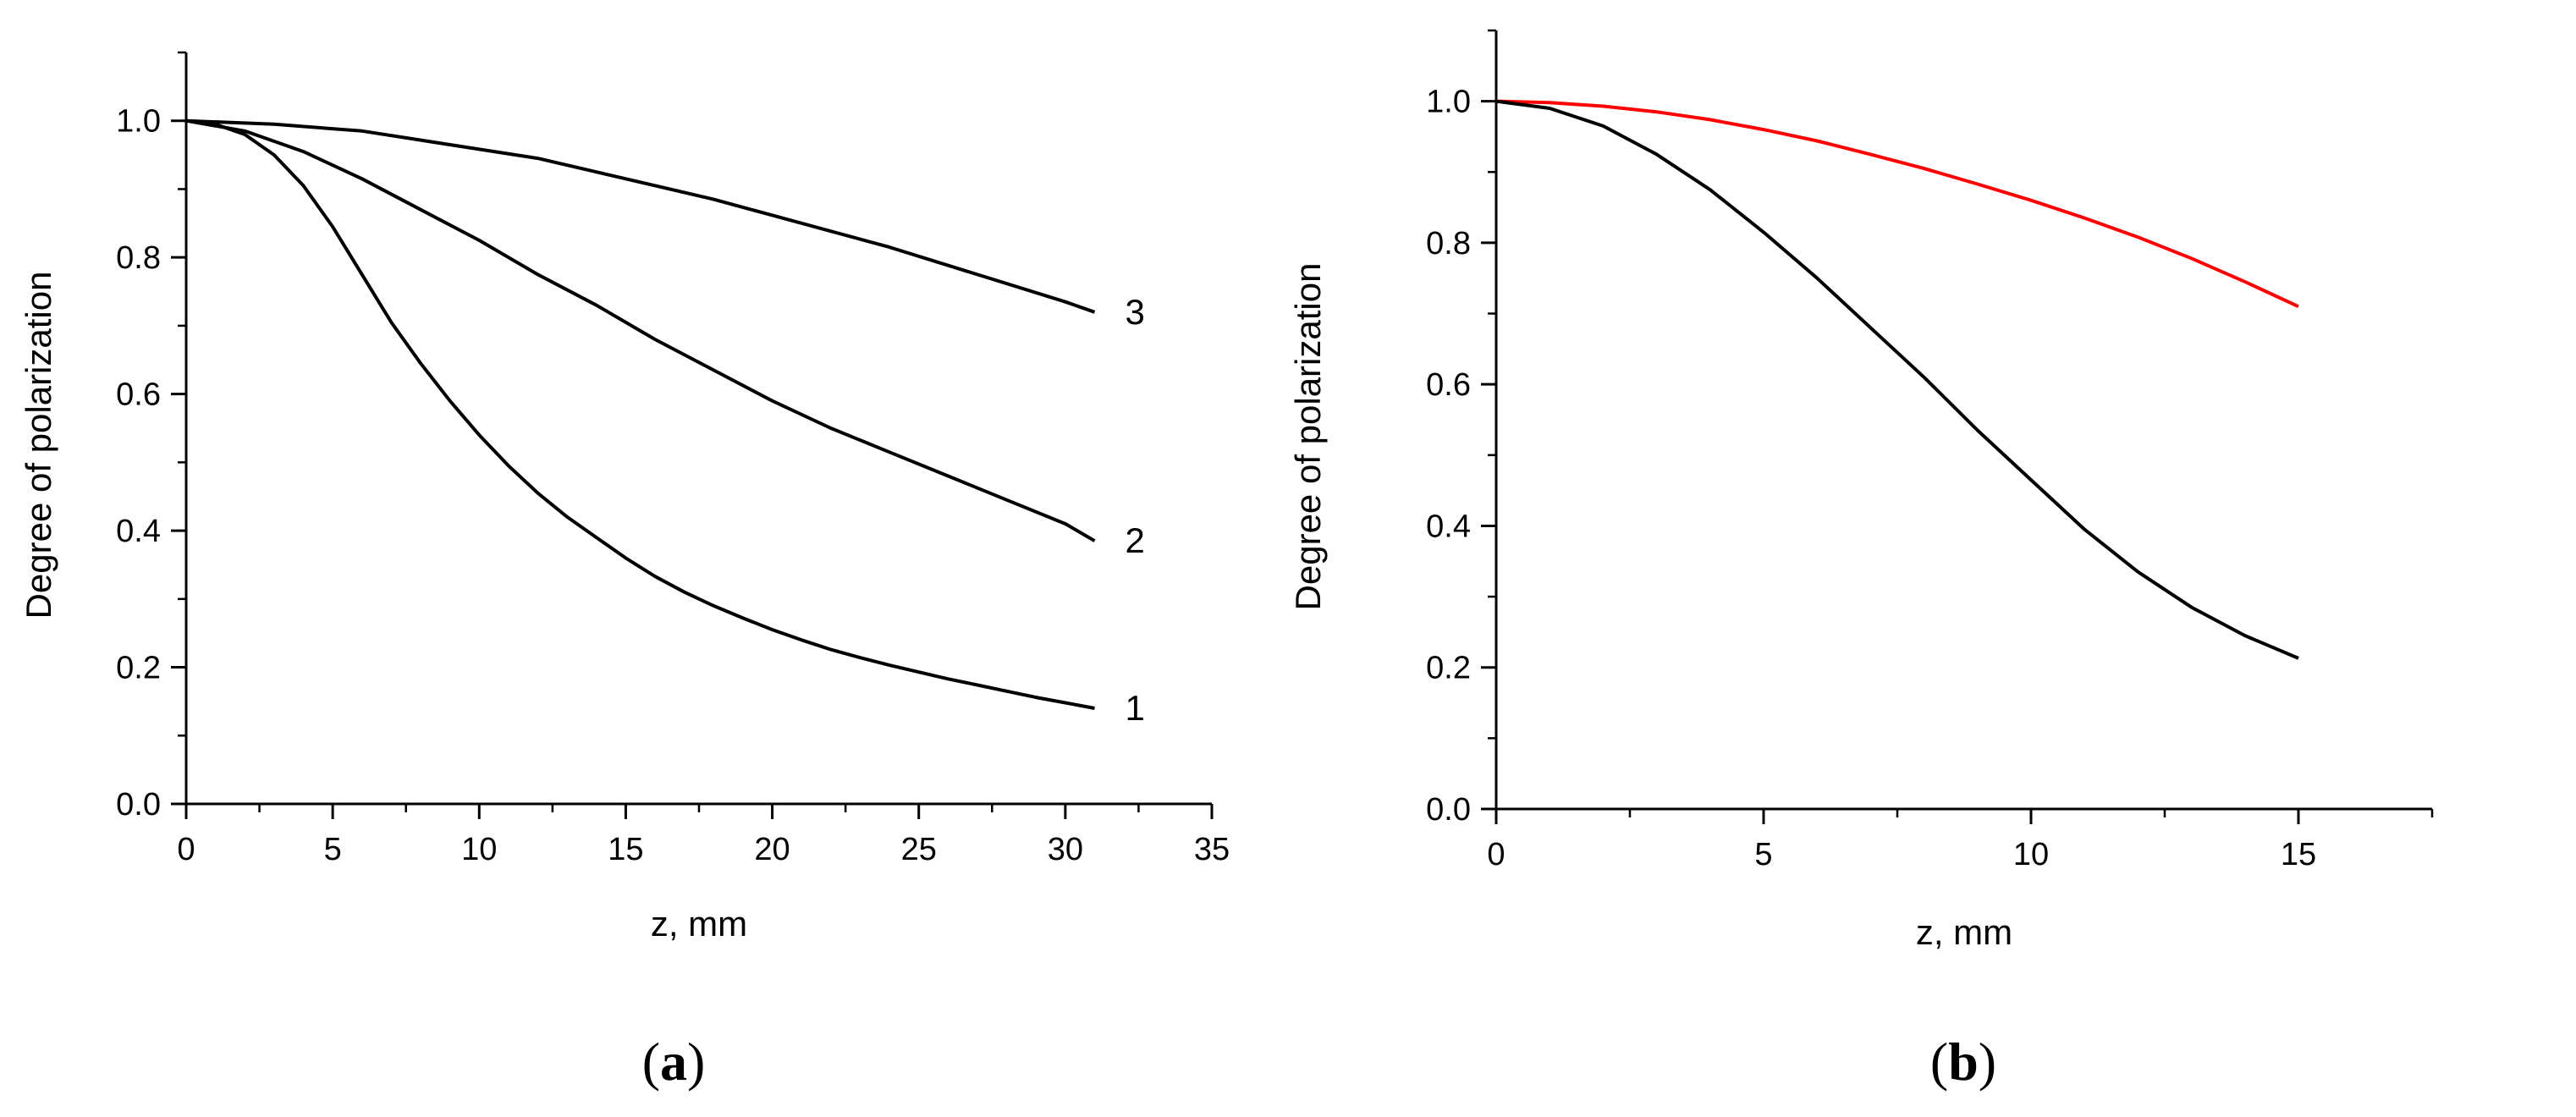  Describe the element at coordinates (1134, 540) in the screenshot. I see `series-label: 2` at that location.